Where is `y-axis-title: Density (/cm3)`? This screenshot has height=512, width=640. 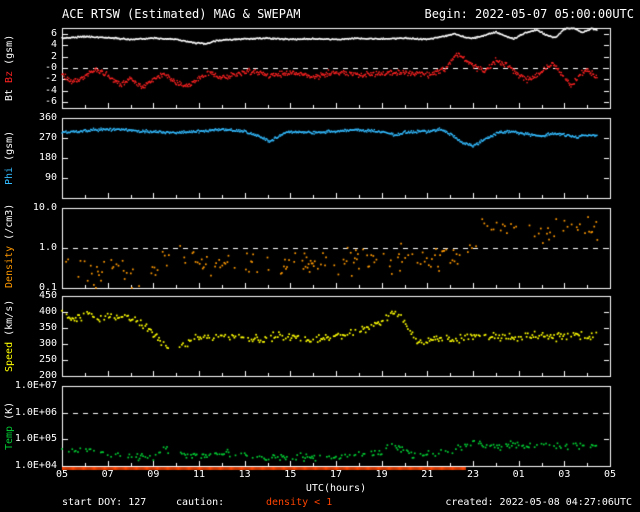
y-axis-title: Density (/cm3) is located at coordinates (9, 246).